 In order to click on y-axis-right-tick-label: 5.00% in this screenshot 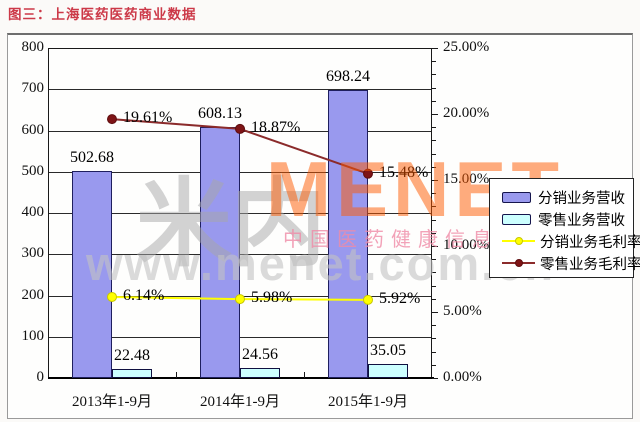, I will do `click(462, 311)`.